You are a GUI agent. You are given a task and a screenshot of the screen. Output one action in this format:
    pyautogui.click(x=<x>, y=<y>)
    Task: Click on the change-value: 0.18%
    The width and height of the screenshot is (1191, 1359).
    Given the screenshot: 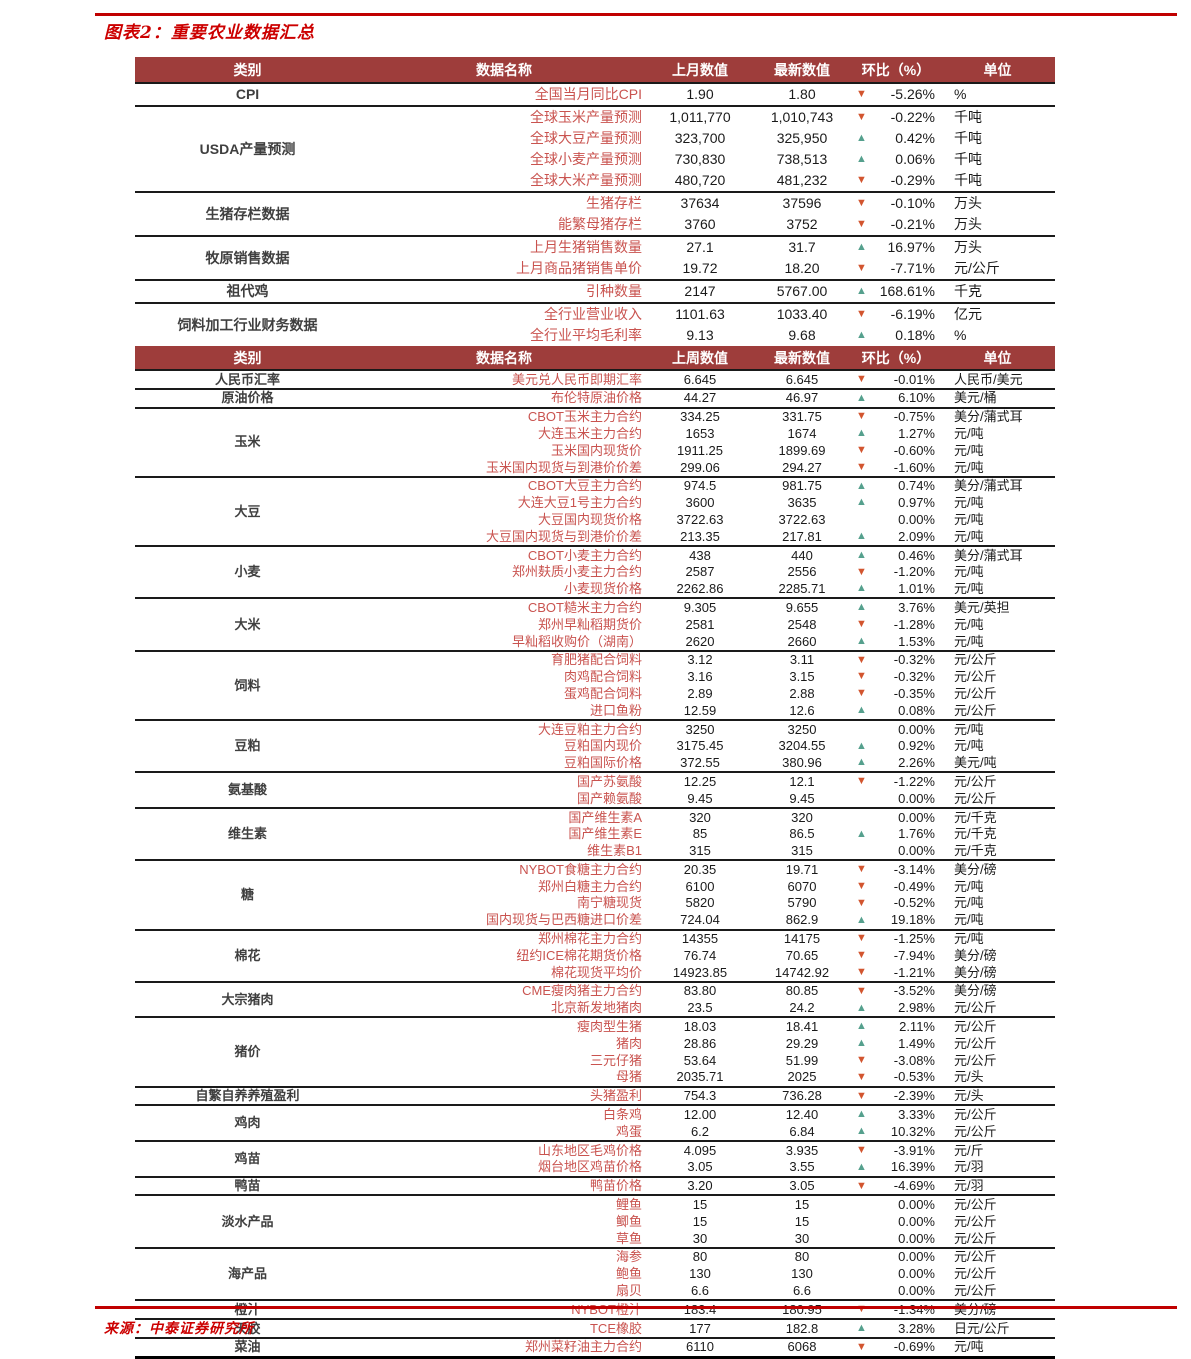 What is the action you would take?
    pyautogui.click(x=915, y=335)
    